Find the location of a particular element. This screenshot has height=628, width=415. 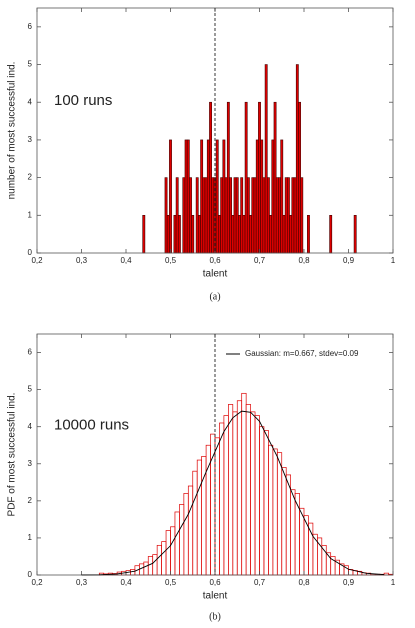

x-tick-label: 0,8 is located at coordinates (304, 260).